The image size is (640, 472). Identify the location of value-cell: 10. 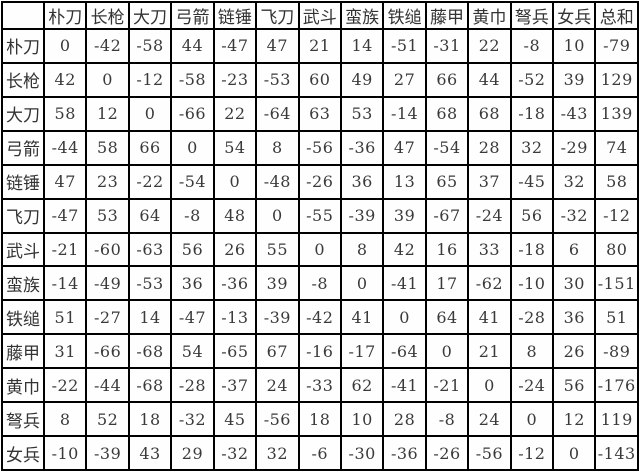
(362, 419).